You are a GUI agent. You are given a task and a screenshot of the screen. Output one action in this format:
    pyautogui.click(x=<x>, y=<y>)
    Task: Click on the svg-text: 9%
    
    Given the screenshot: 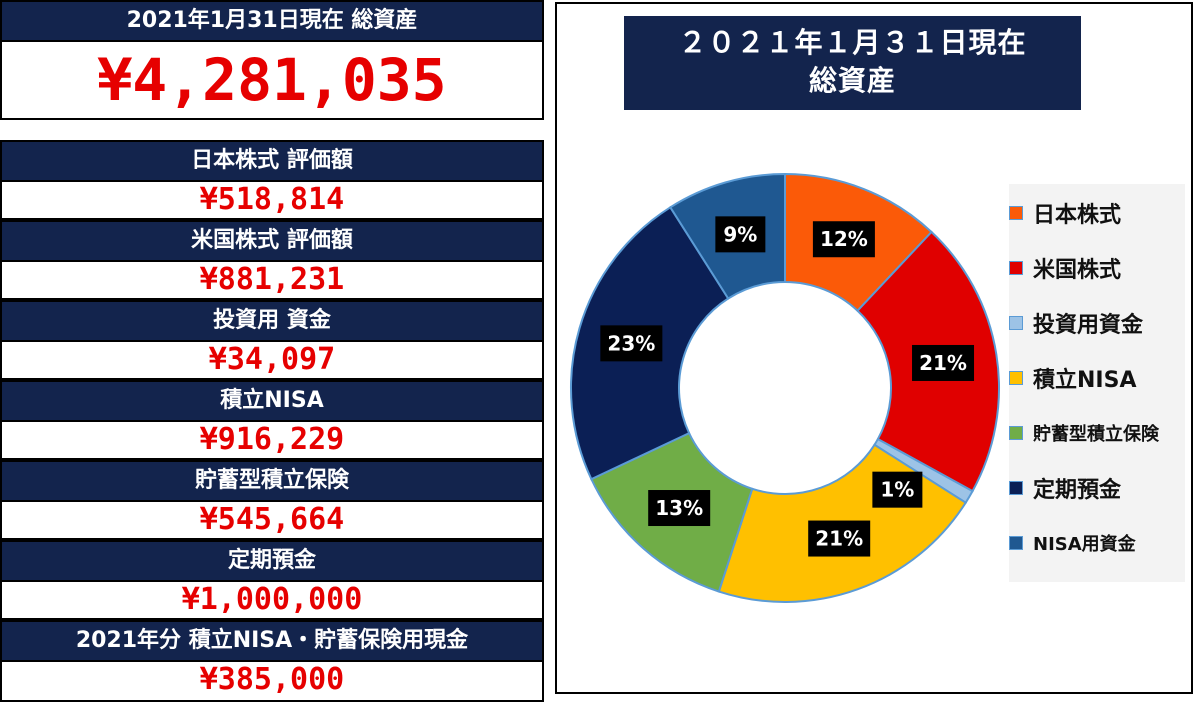 What is the action you would take?
    pyautogui.click(x=740, y=234)
    